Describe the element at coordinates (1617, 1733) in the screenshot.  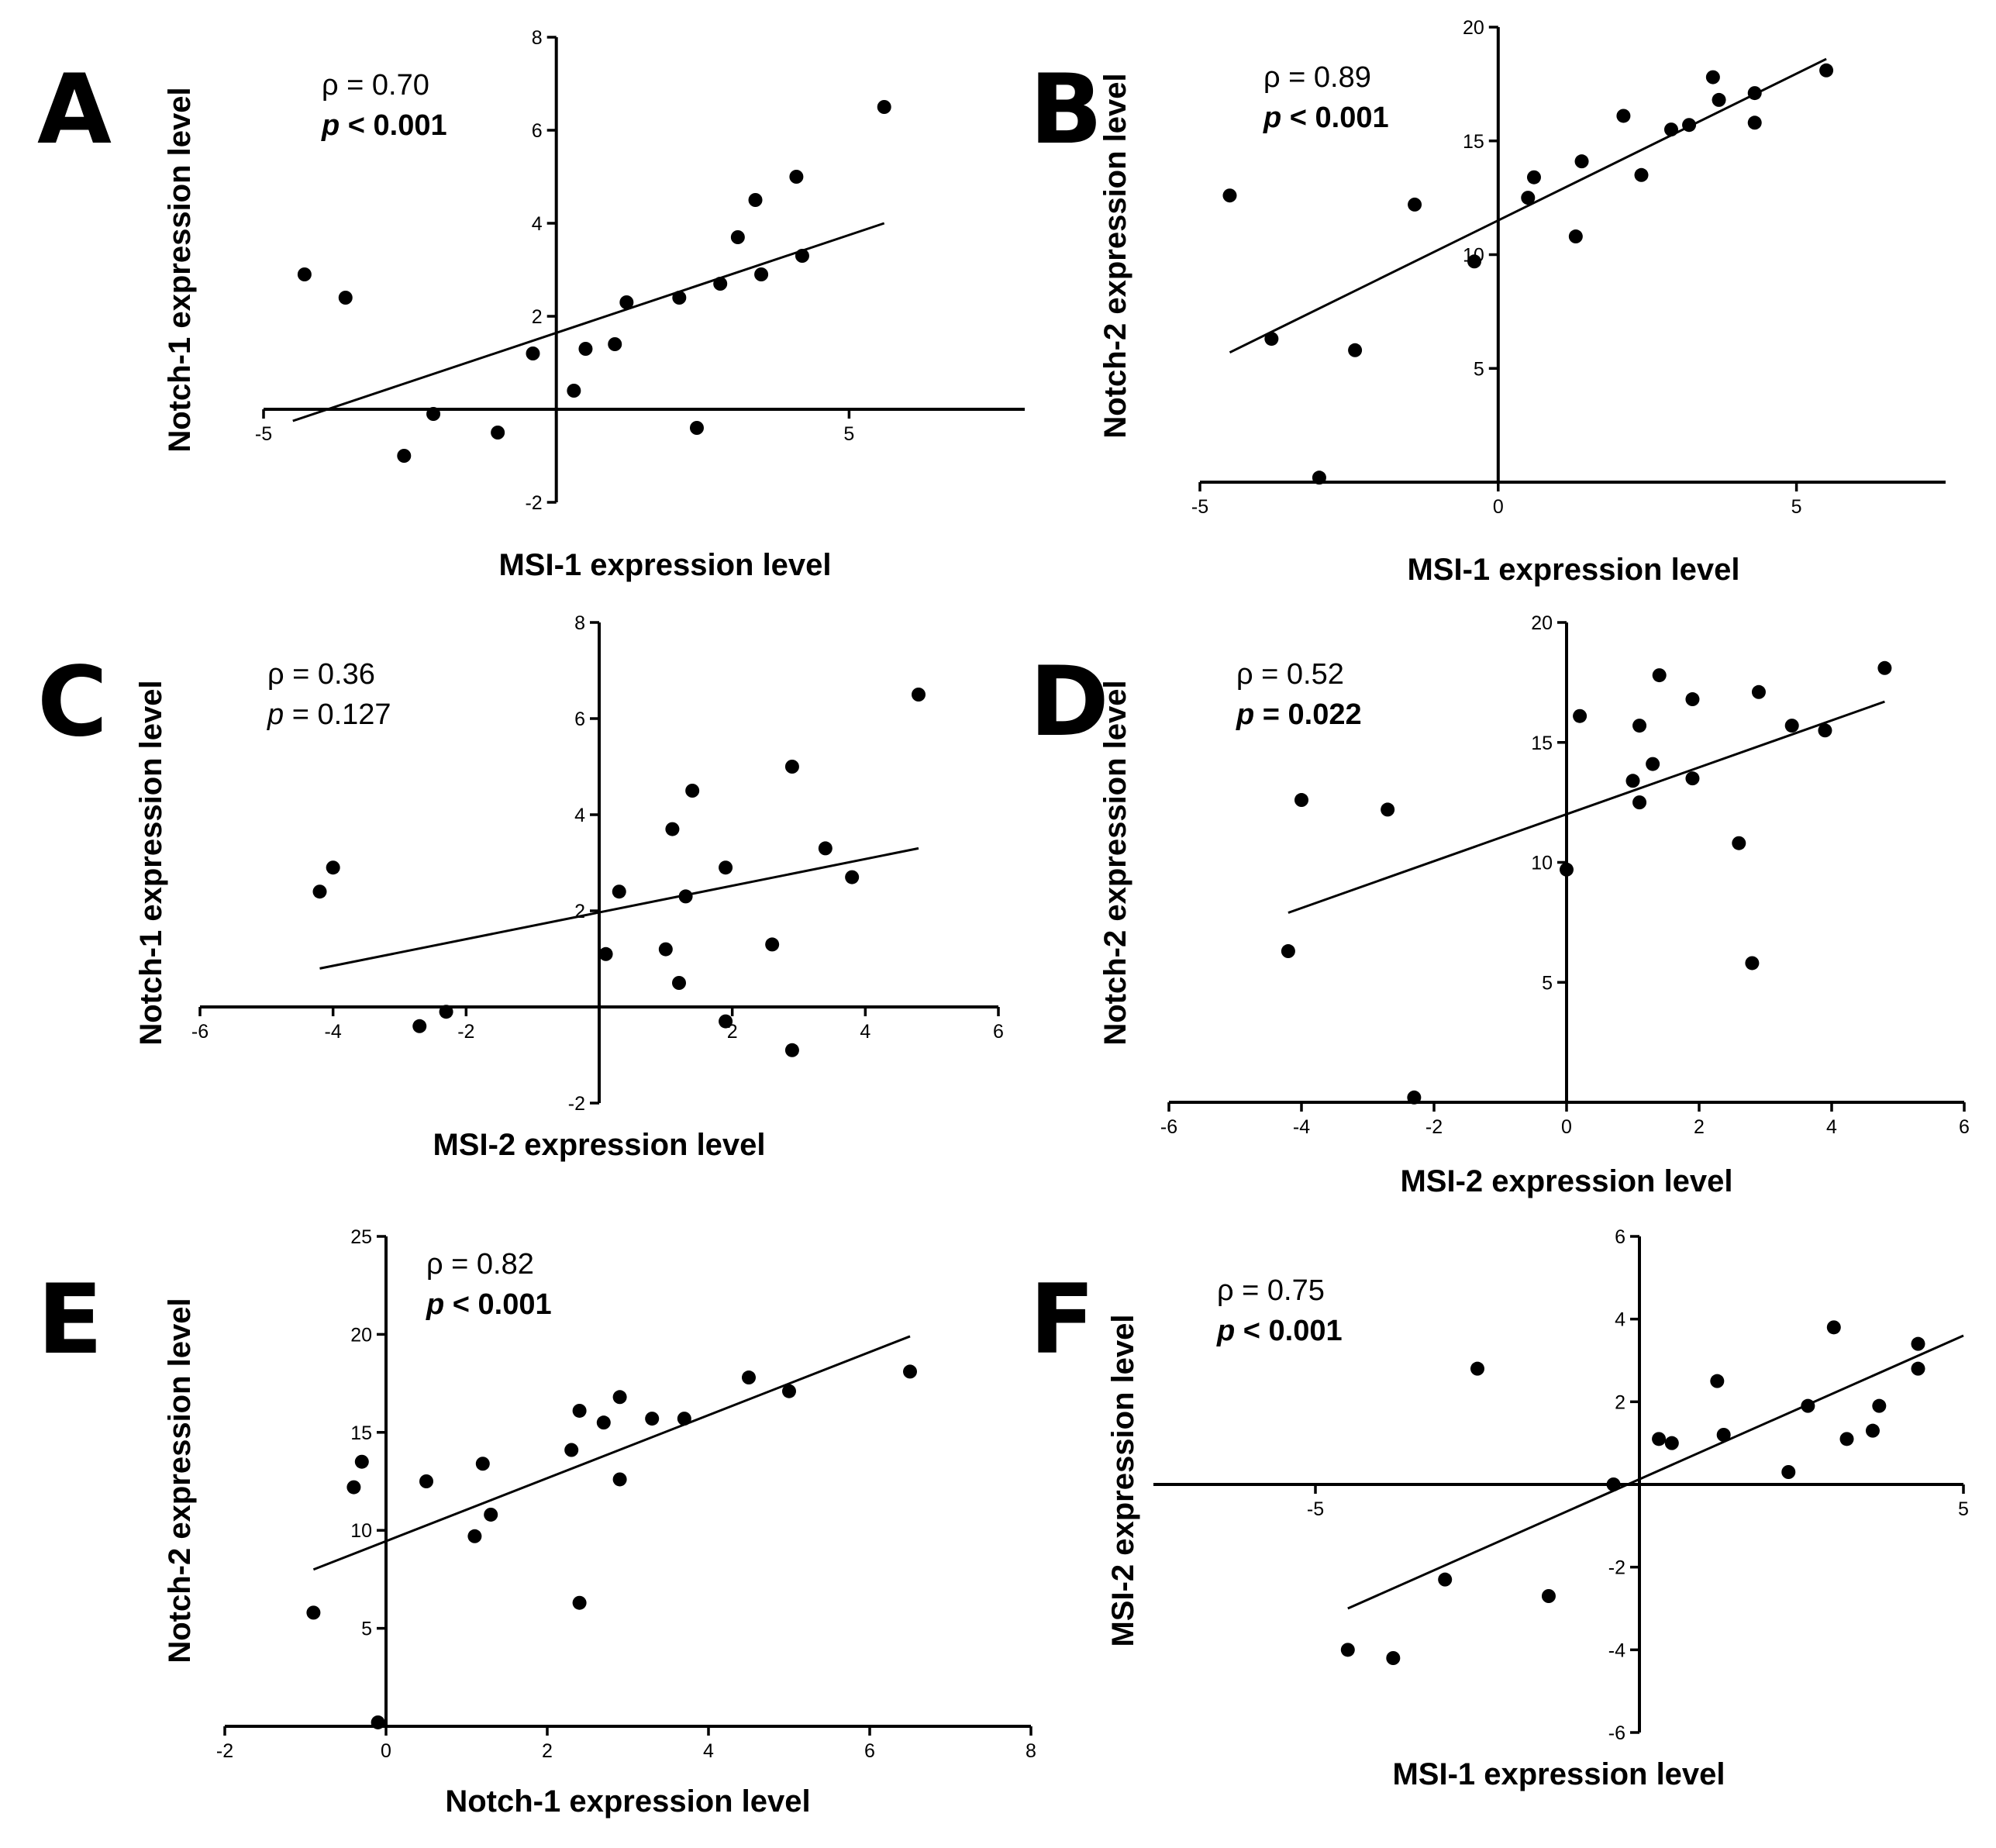
I see `y-tick-label: -6` at that location.